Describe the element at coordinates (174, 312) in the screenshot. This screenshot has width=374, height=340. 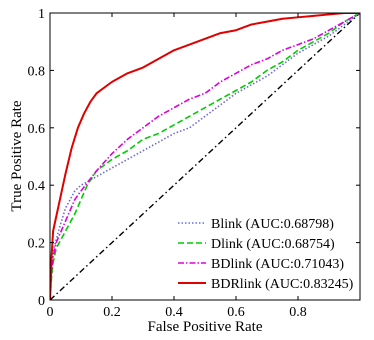
I see `x-tick-label: 0.4` at that location.